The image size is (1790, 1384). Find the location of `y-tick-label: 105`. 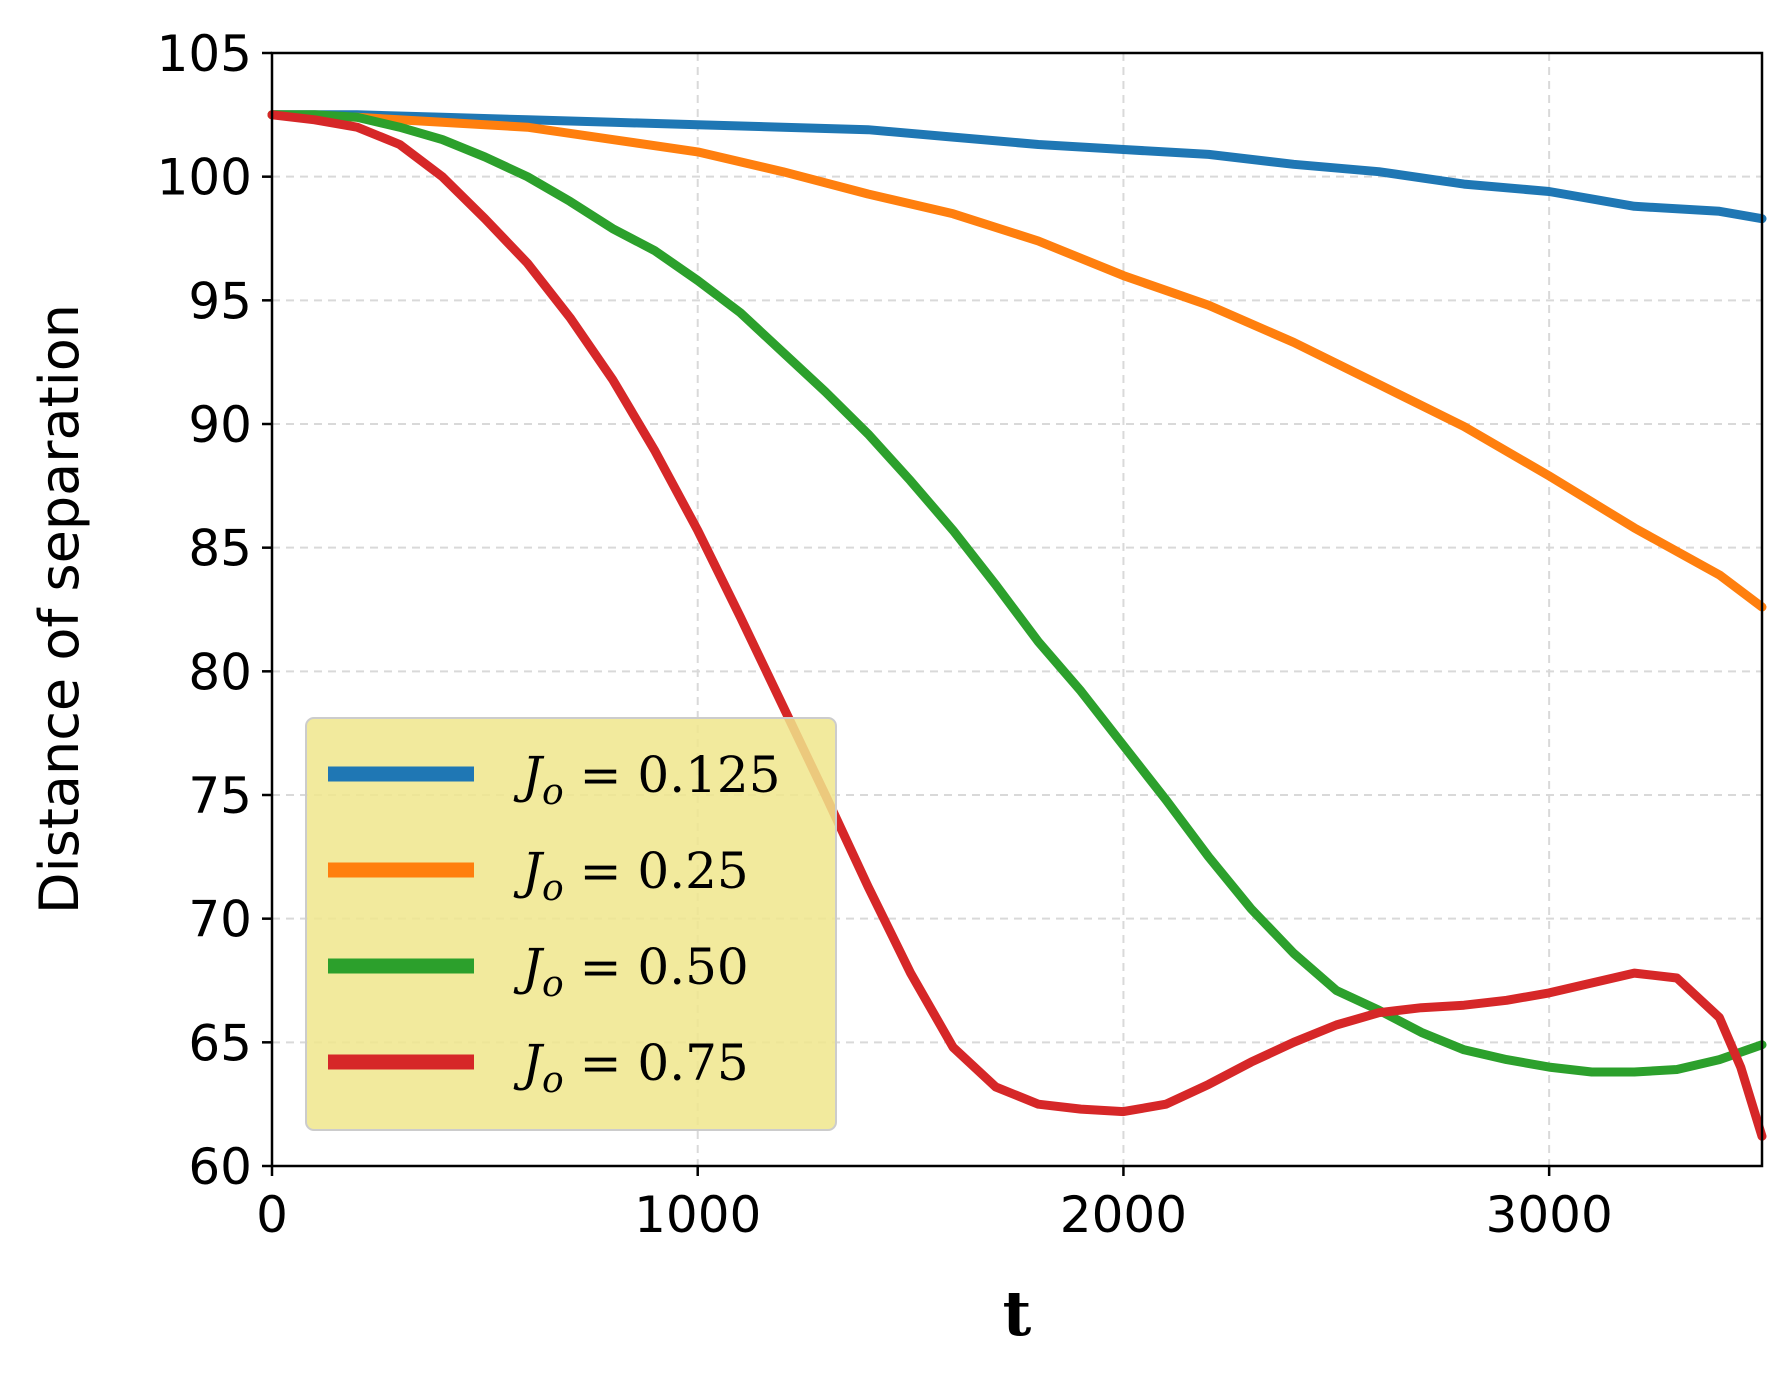

y-tick-label: 105 is located at coordinates (204, 54).